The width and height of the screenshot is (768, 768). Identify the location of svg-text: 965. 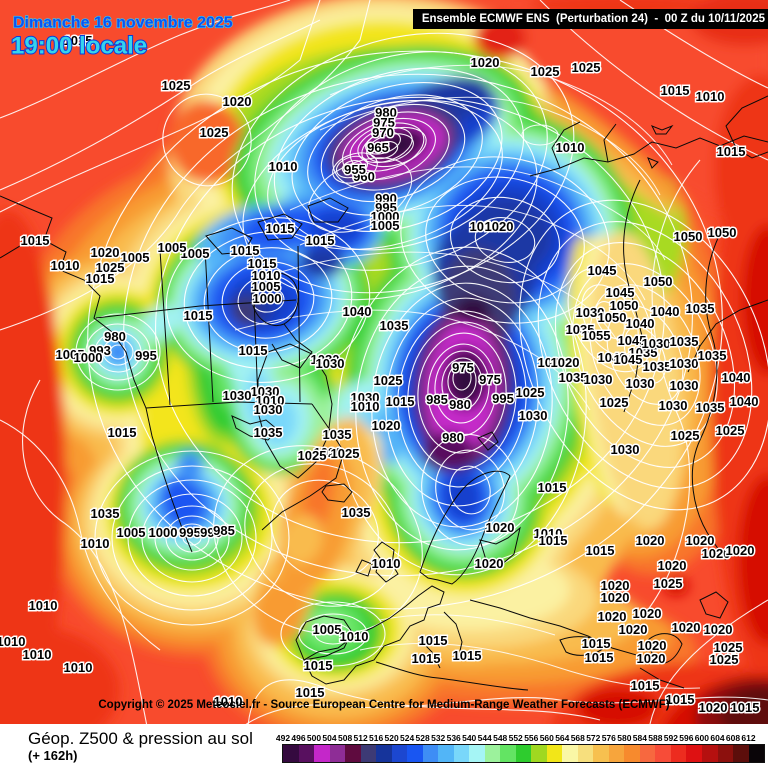
(378, 147).